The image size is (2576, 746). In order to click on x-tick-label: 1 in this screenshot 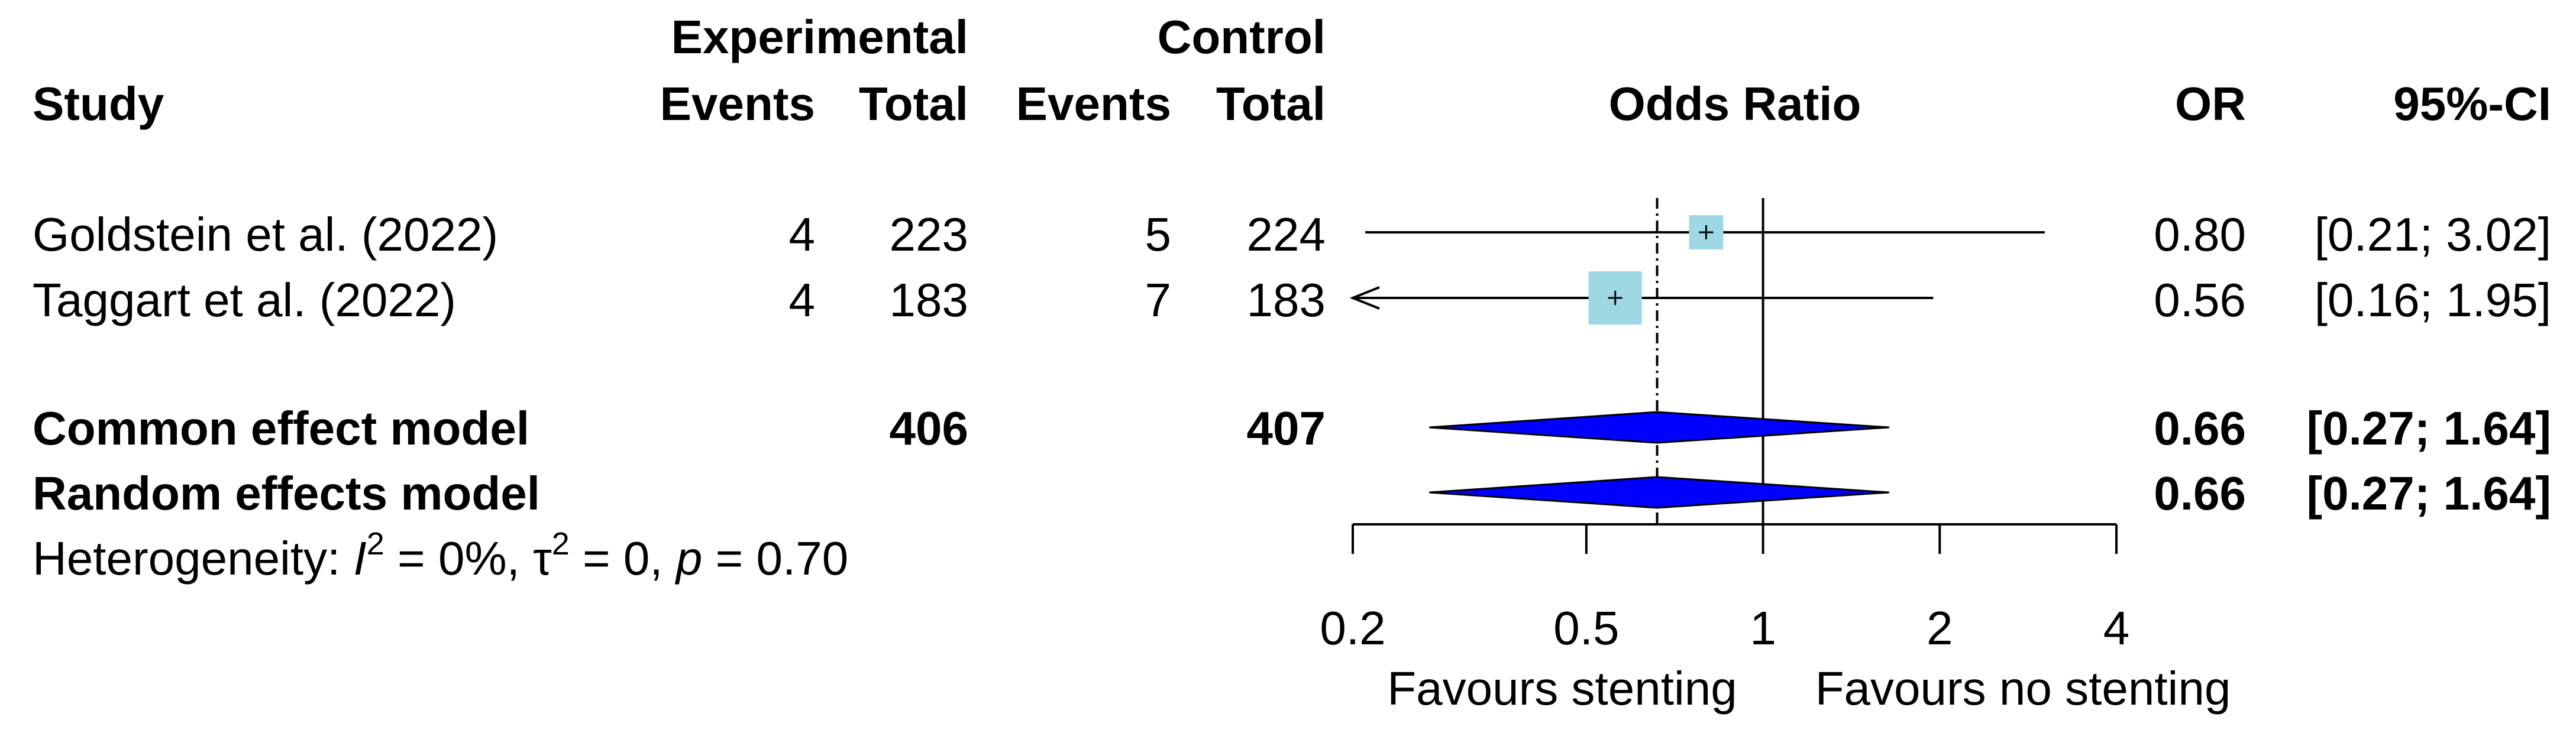, I will do `click(1763, 628)`.